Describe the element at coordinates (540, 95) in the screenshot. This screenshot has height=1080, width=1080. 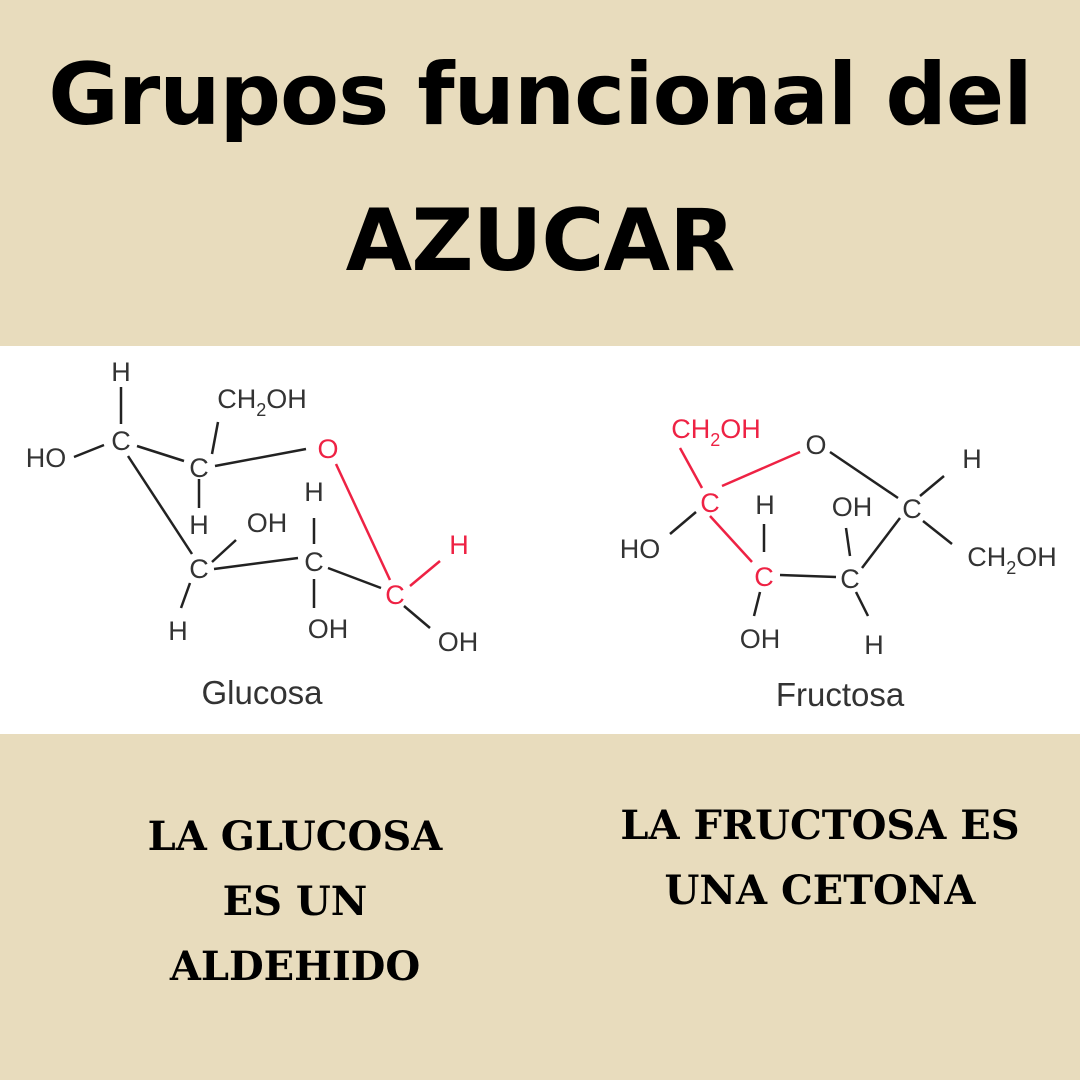
I see `title-line-1: Grupos funcional del` at that location.